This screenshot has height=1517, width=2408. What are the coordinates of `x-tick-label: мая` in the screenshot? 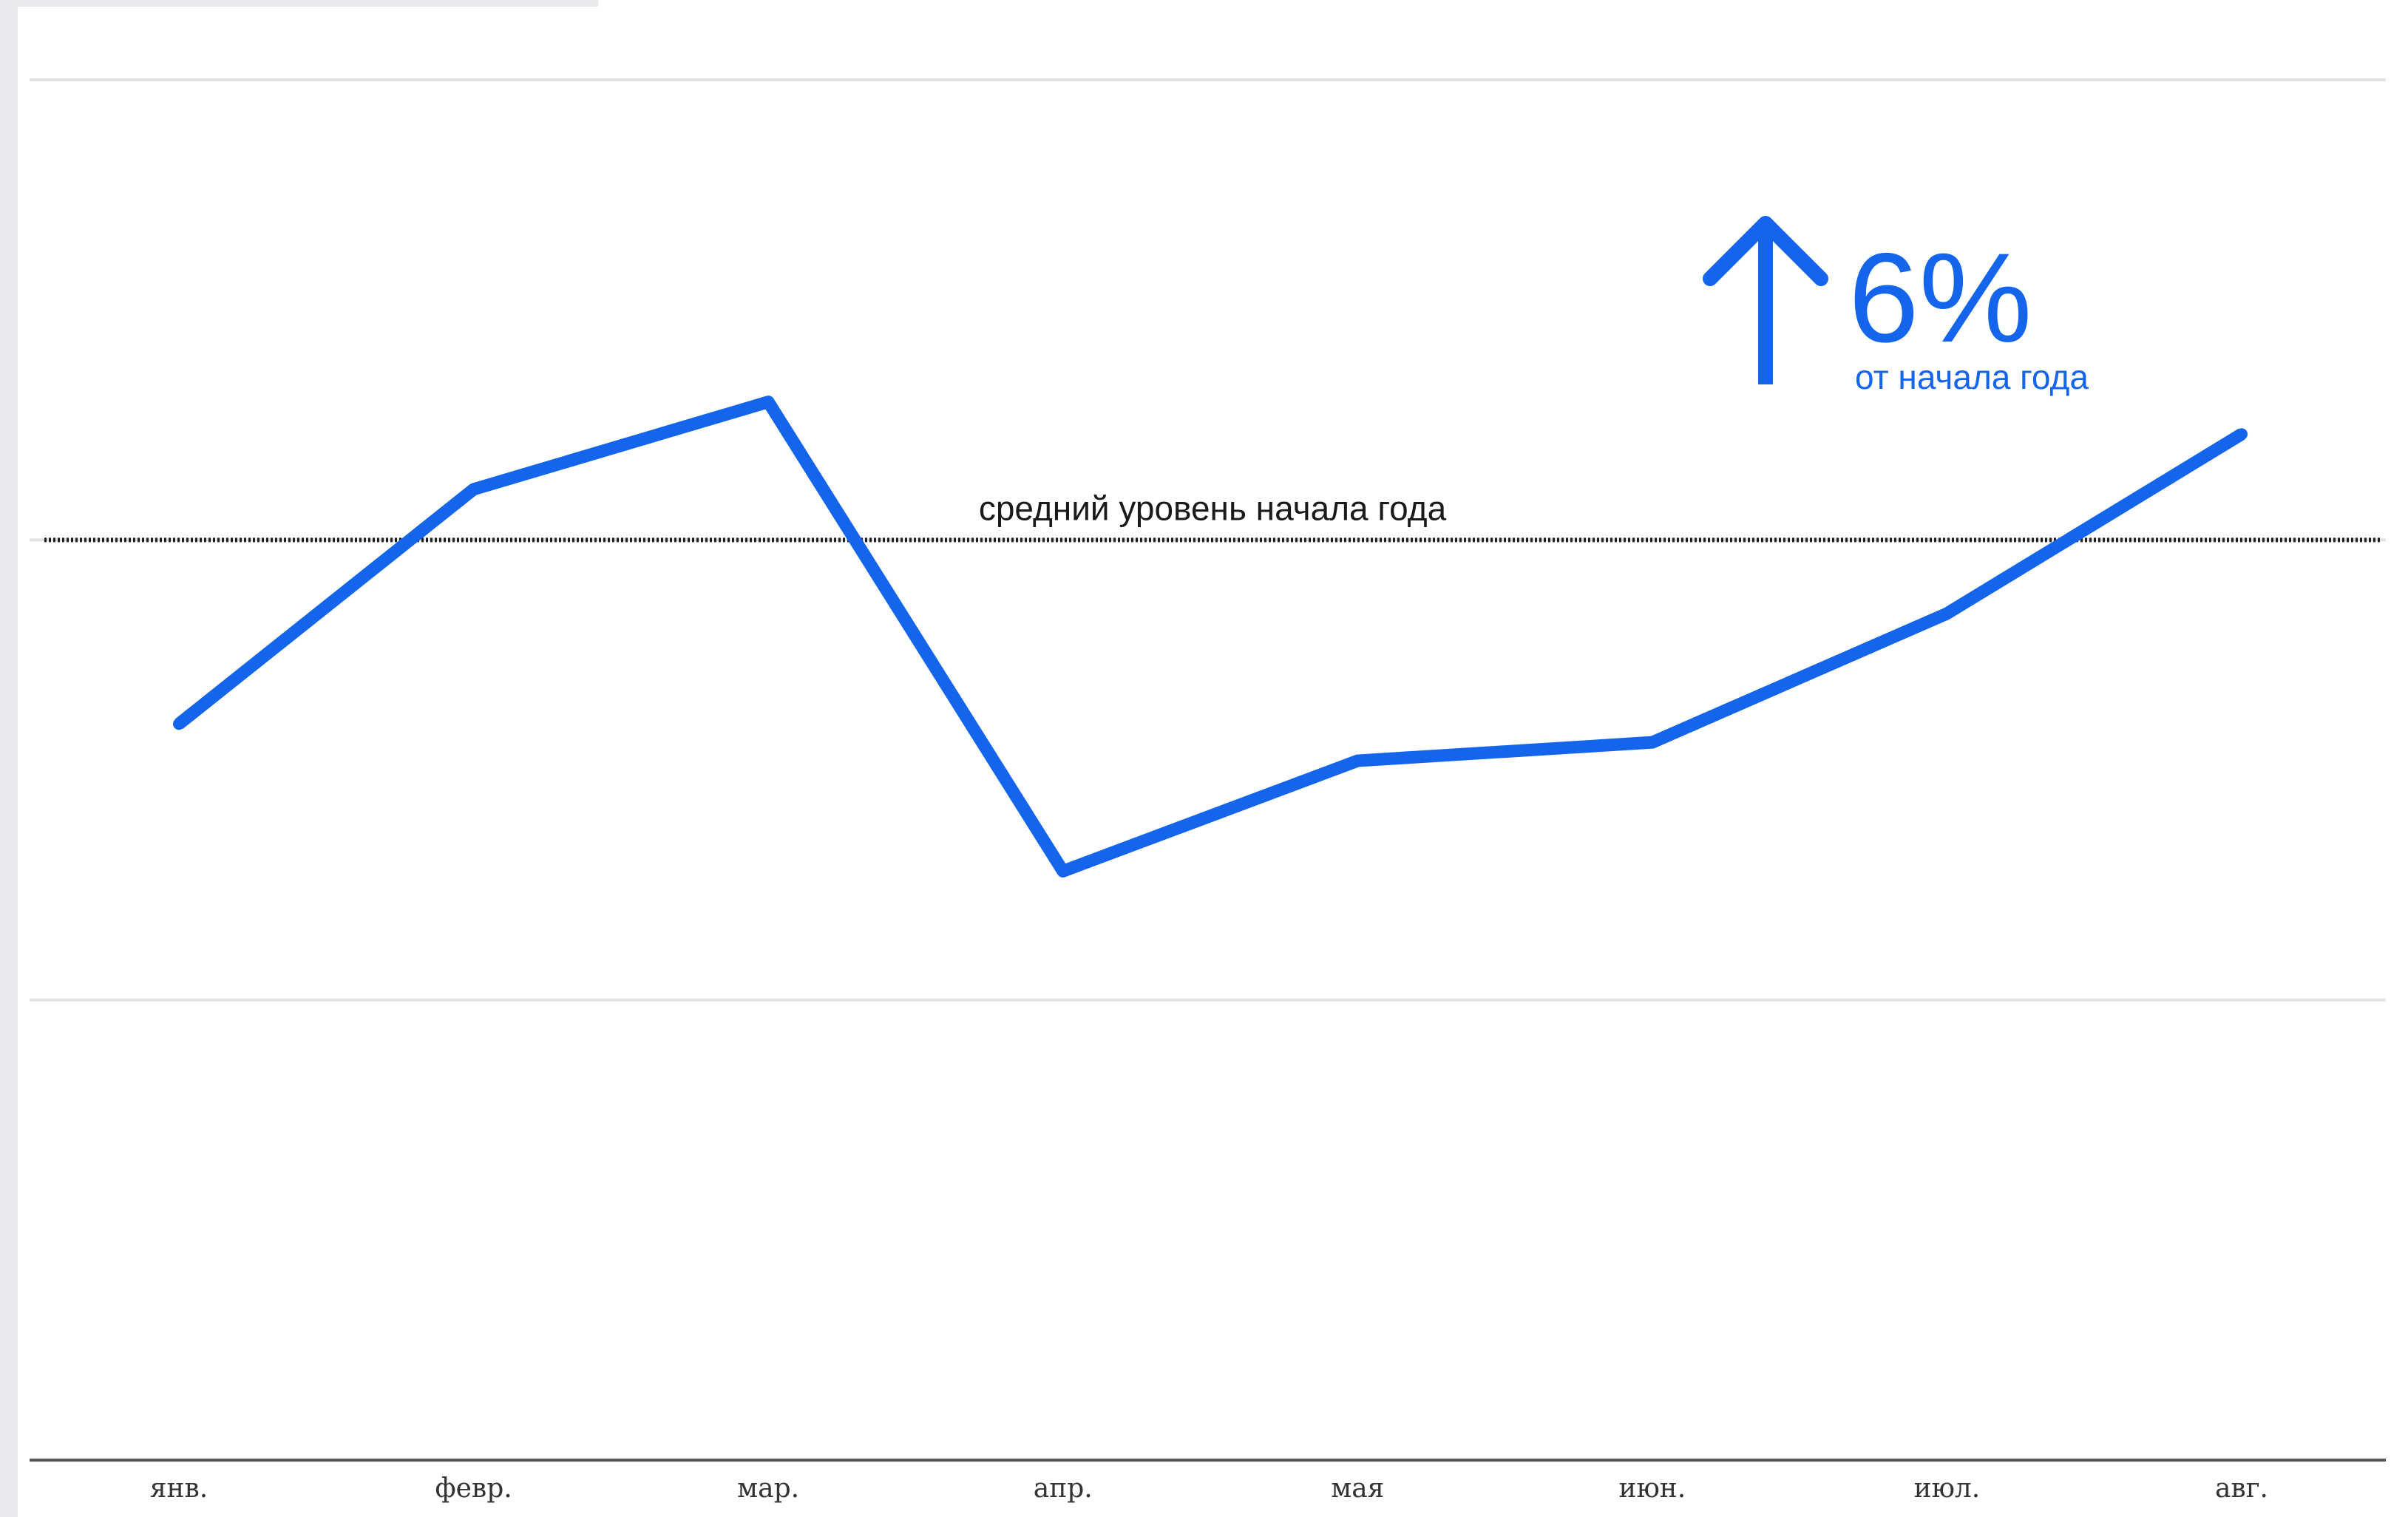 It's located at (1357, 1488).